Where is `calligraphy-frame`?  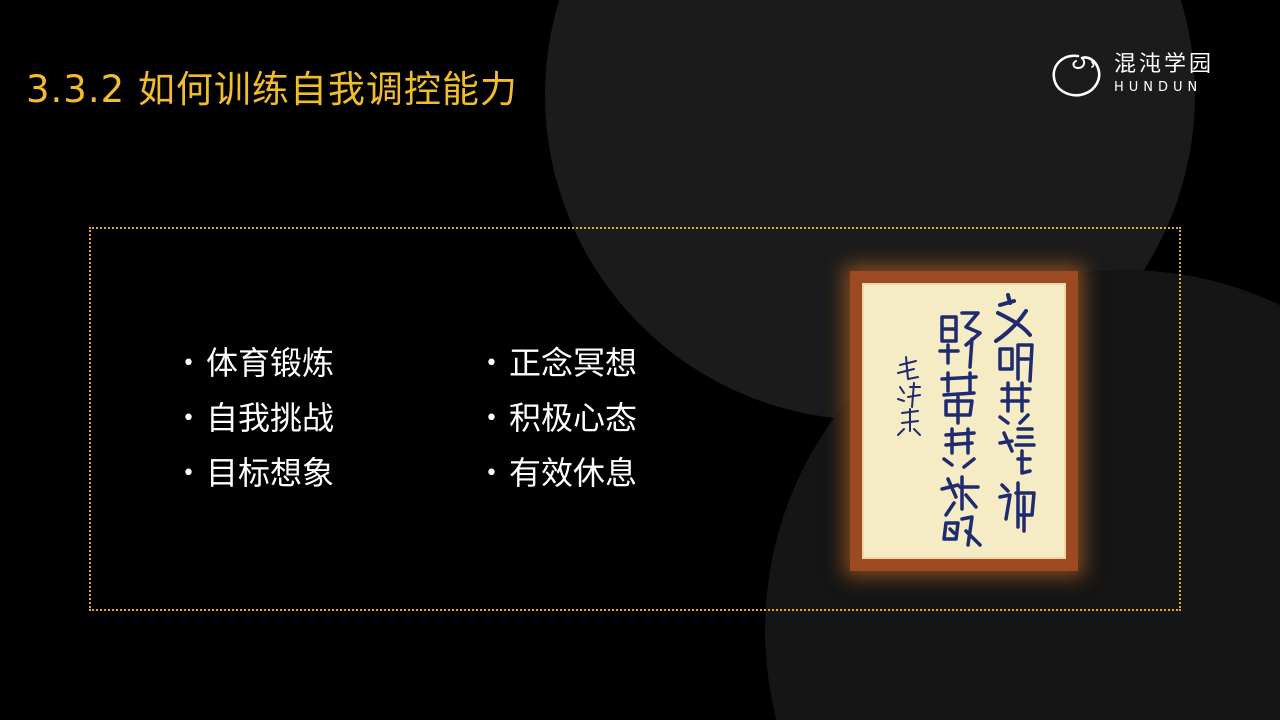 calligraphy-frame is located at coordinates (964, 421).